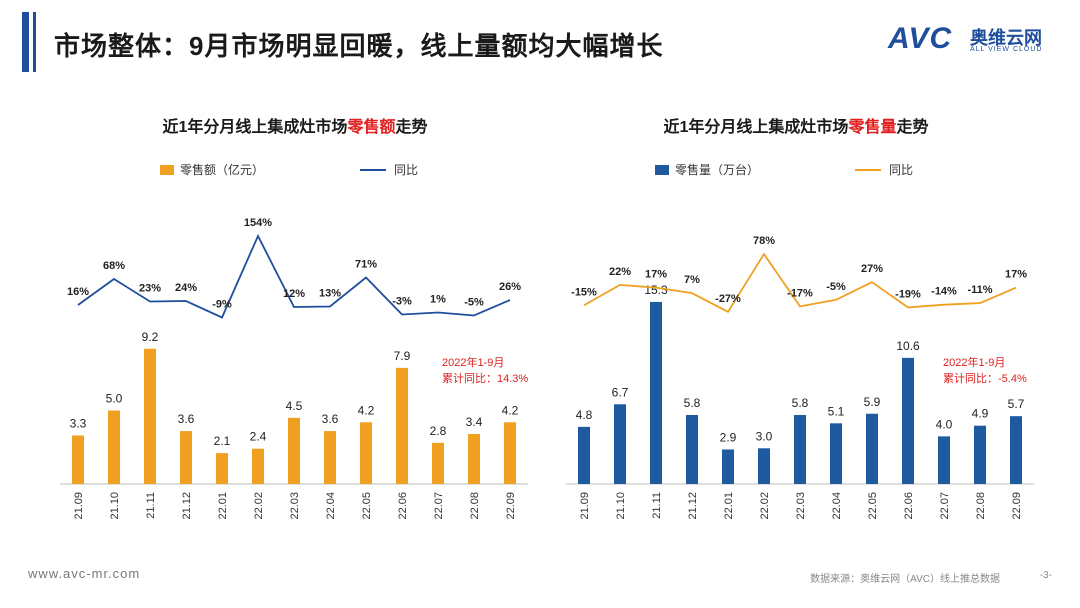 The width and height of the screenshot is (1080, 608). What do you see at coordinates (620, 444) in the screenshot?
I see `bar-2-21.10` at bounding box center [620, 444].